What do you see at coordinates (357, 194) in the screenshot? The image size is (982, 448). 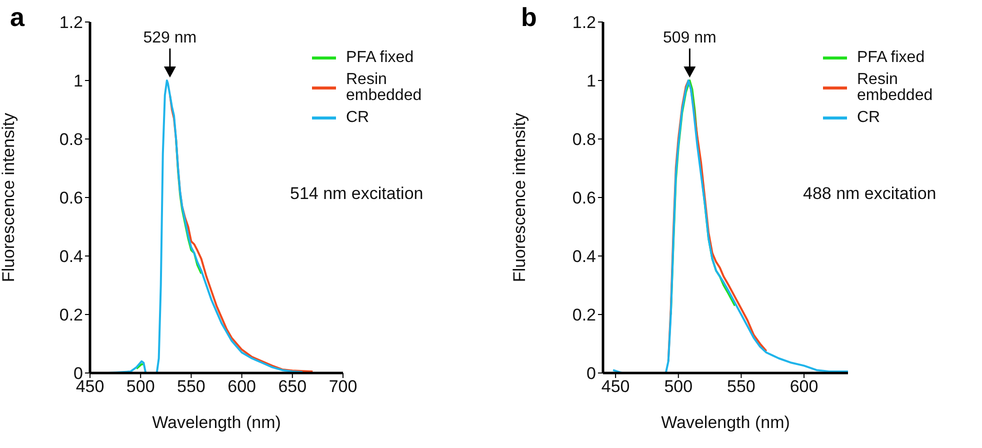 I see `annotation: 514 nm excitation` at bounding box center [357, 194].